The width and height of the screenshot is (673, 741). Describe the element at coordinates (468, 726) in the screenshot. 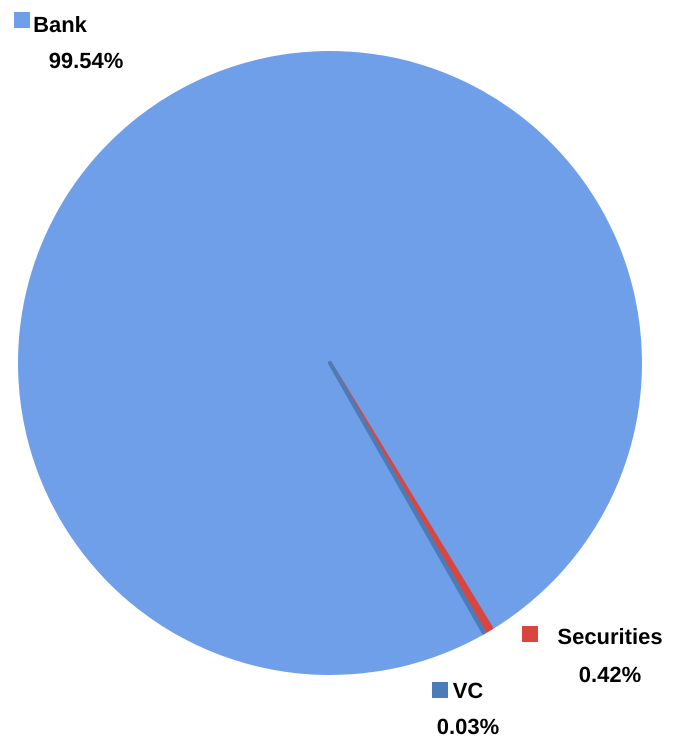

I see `data-label: 0.03%` at that location.